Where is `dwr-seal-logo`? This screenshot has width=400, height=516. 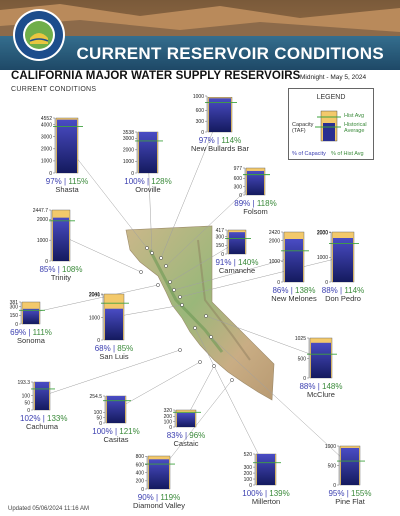
dwr-seal-logo is located at coordinates (39, 35).